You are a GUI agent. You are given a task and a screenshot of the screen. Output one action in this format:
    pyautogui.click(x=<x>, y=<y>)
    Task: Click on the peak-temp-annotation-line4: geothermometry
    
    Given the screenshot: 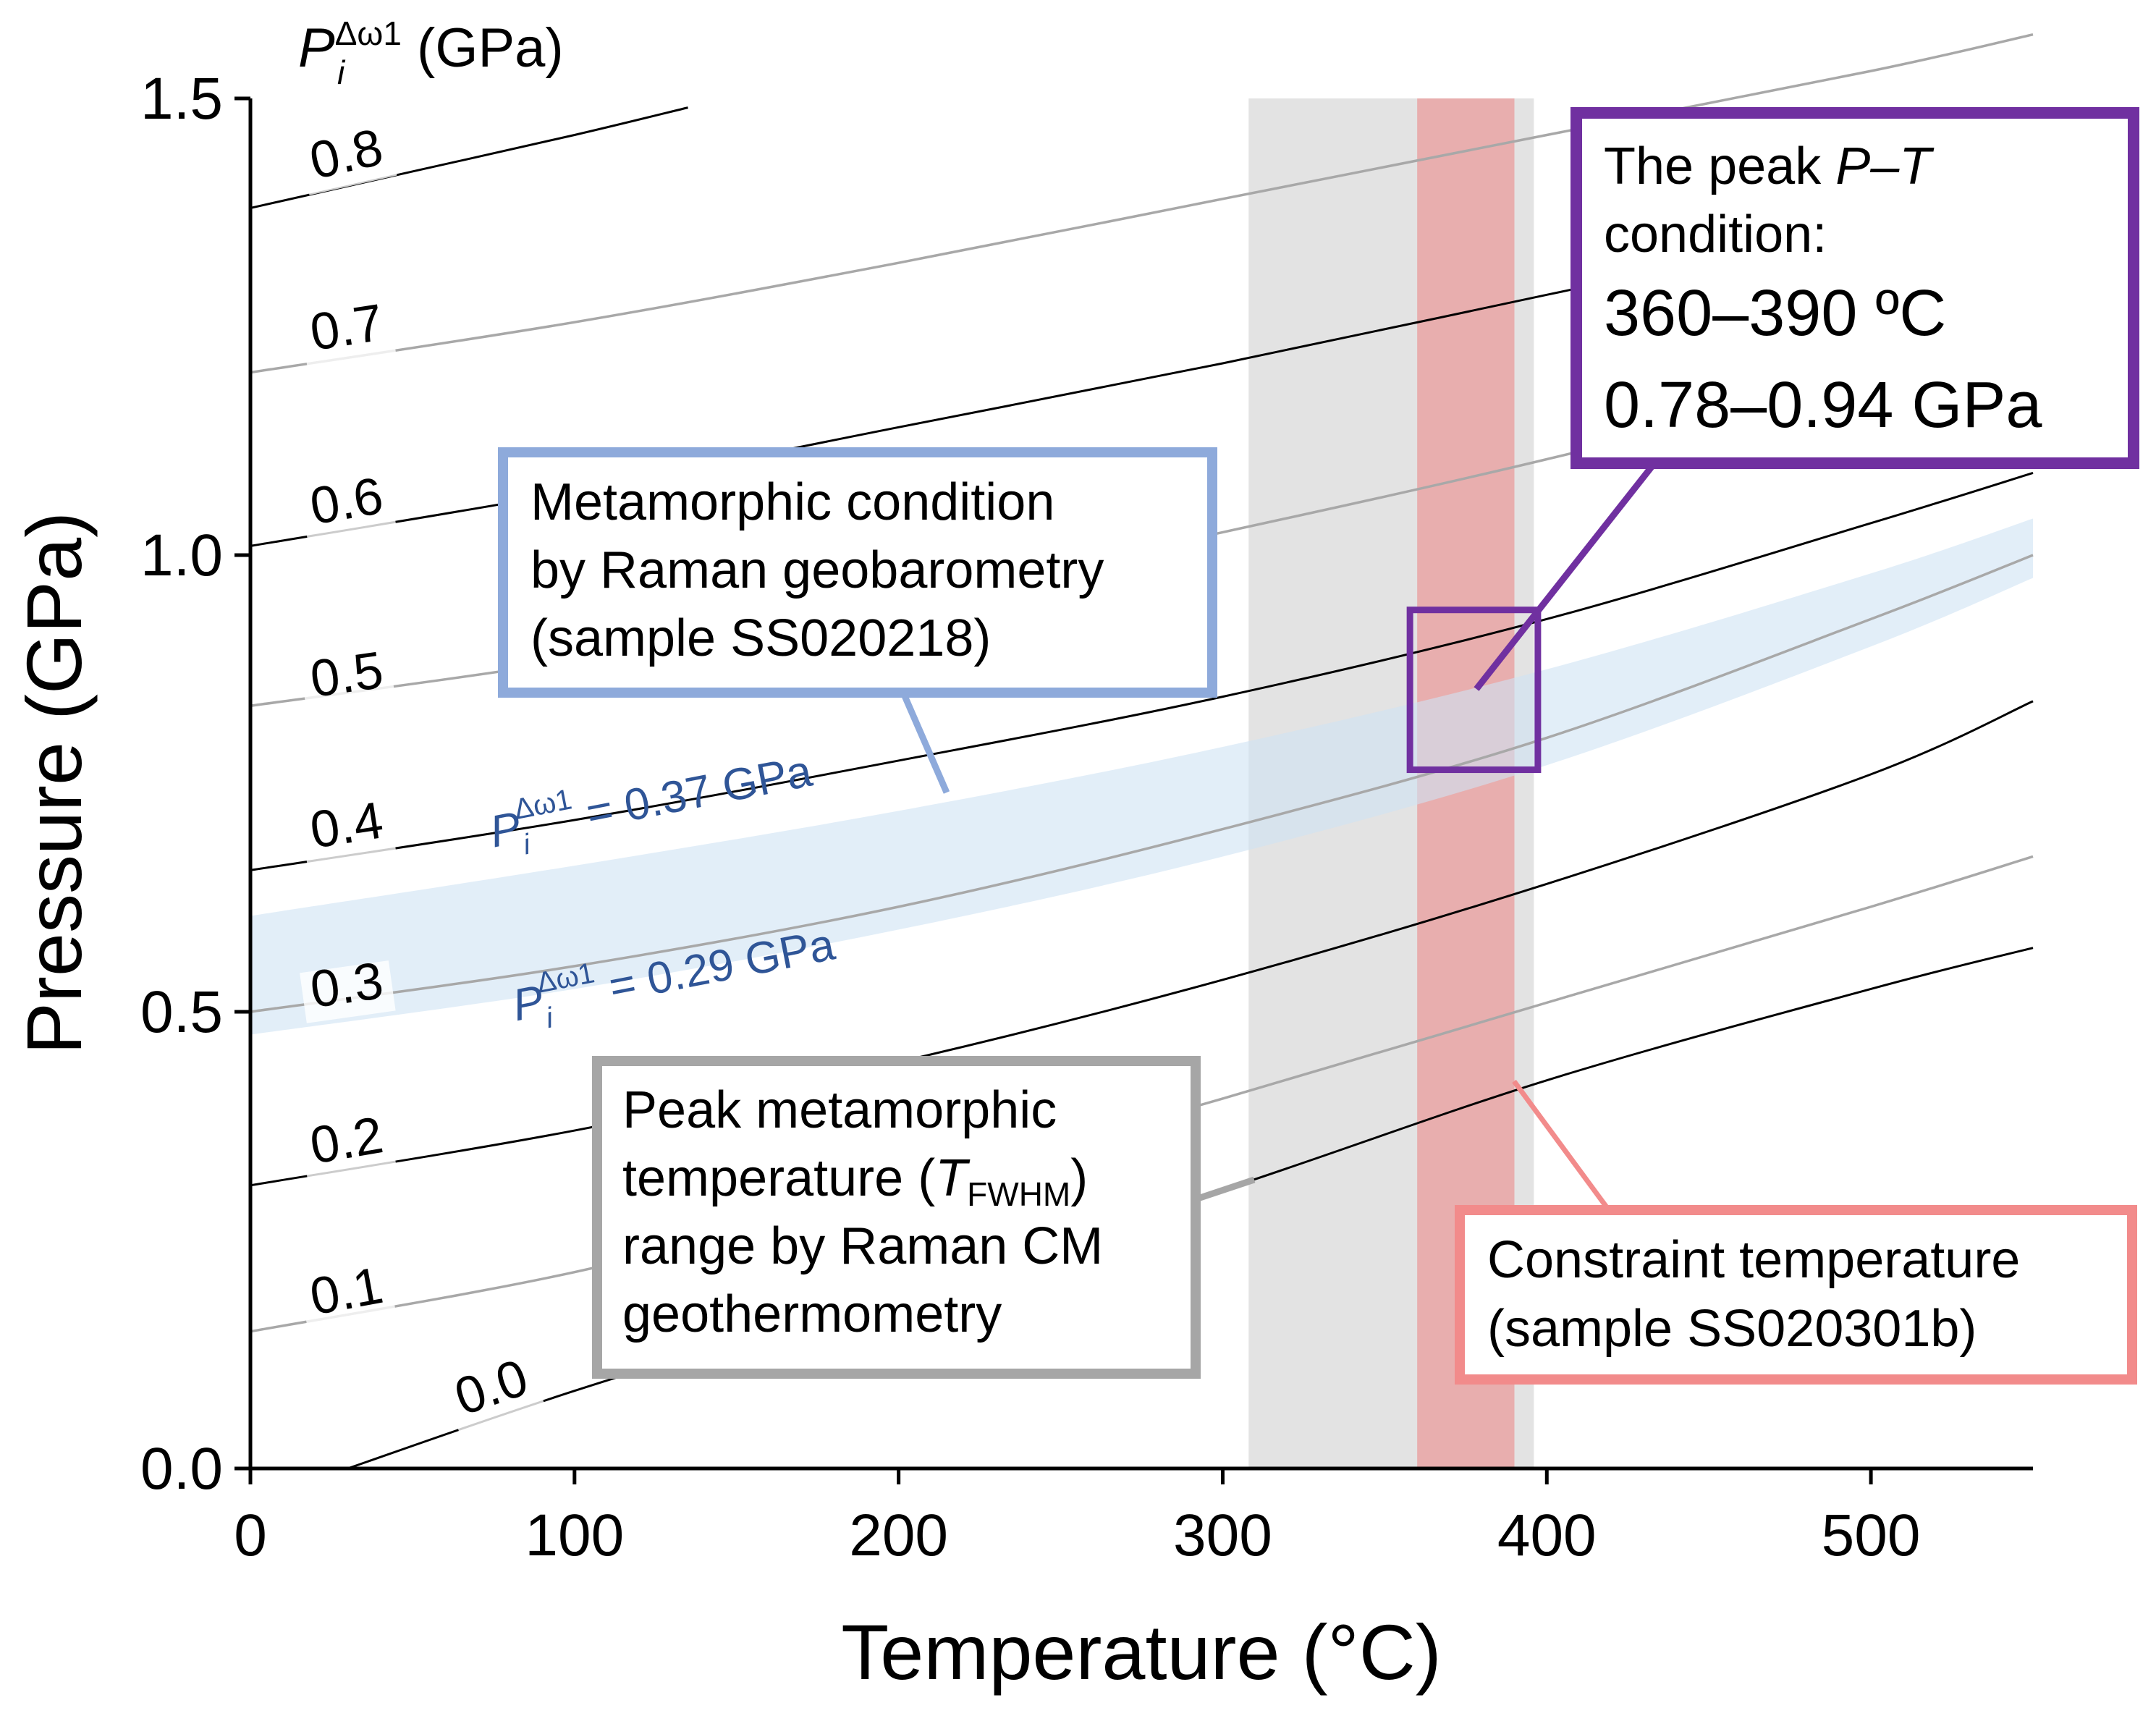 What is the action you would take?
    pyautogui.click(x=812, y=1314)
    